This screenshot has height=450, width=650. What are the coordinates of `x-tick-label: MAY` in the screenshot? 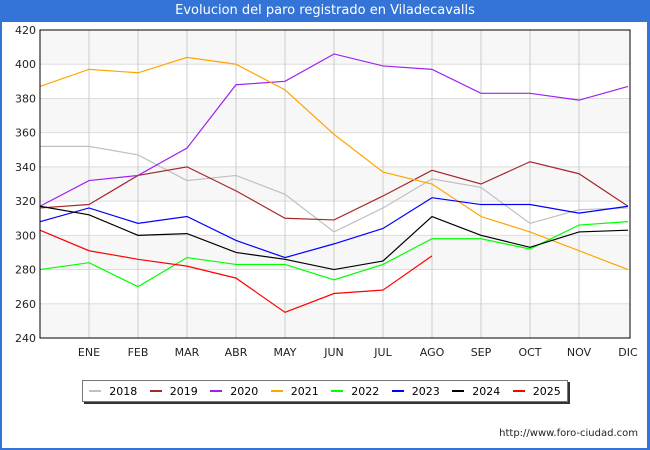 It's located at (285, 352).